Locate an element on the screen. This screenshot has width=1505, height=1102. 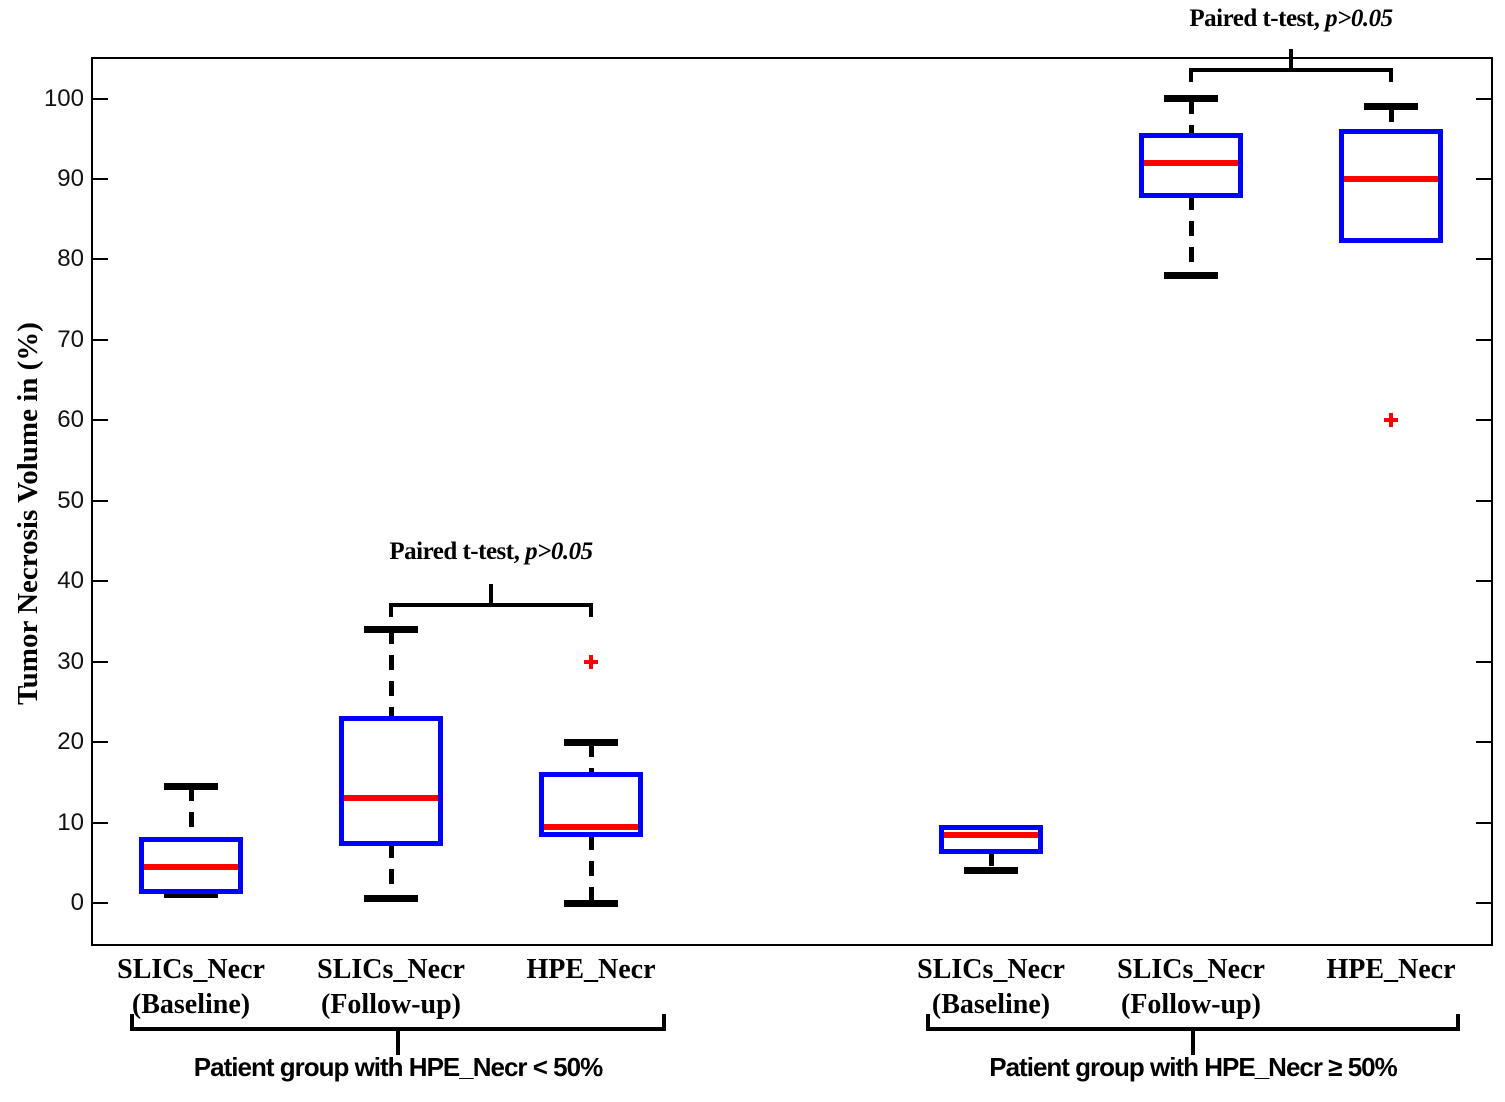
group-label: Patient group with HPE_Necr ≥ 50% is located at coordinates (1193, 1067).